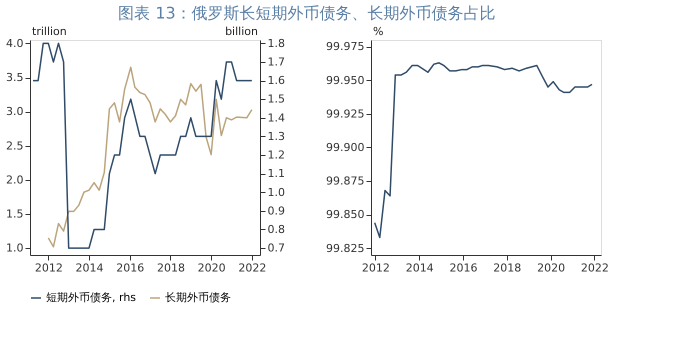 The height and width of the screenshot is (340, 700). What do you see at coordinates (345, 47) in the screenshot?
I see `y-tick-label: 99.975` at bounding box center [345, 47].